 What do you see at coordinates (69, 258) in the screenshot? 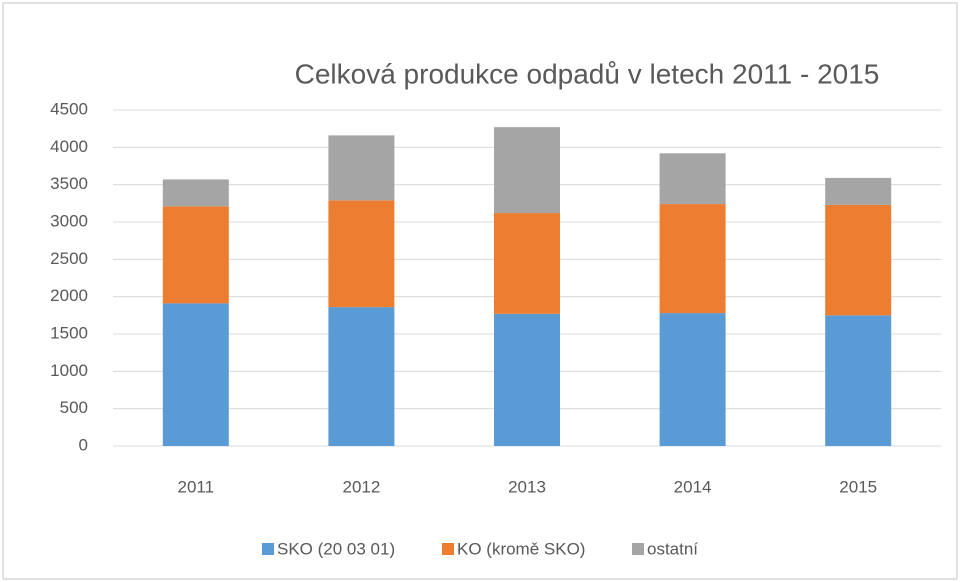
I see `y-tick-label: 2500` at bounding box center [69, 258].